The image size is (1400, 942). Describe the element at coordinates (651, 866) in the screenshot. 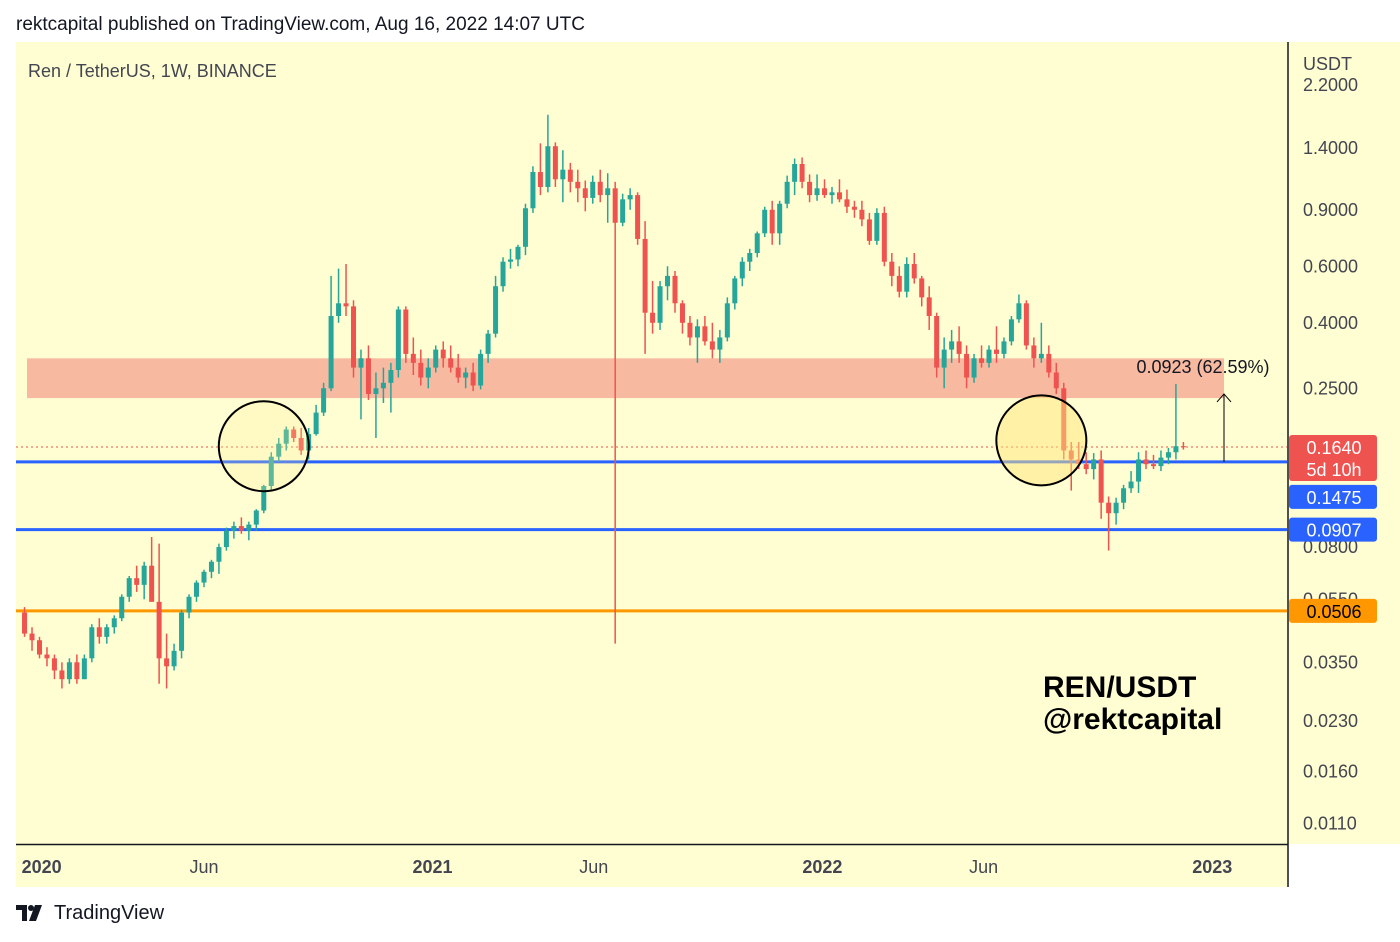

I see `time-axis-background` at that location.